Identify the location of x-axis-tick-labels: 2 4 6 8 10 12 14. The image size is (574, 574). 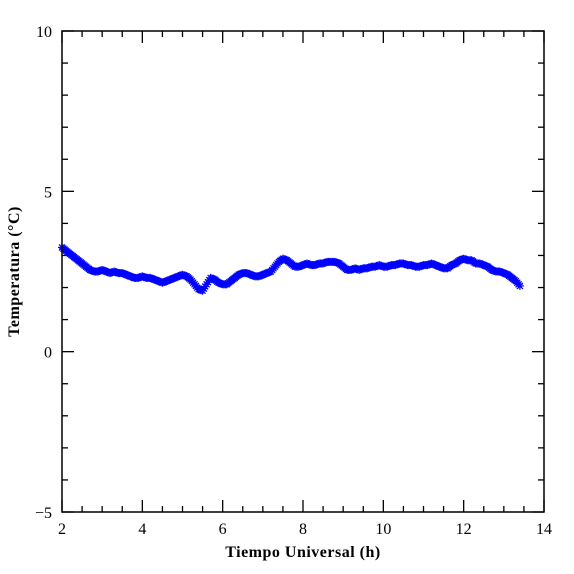
(305, 529).